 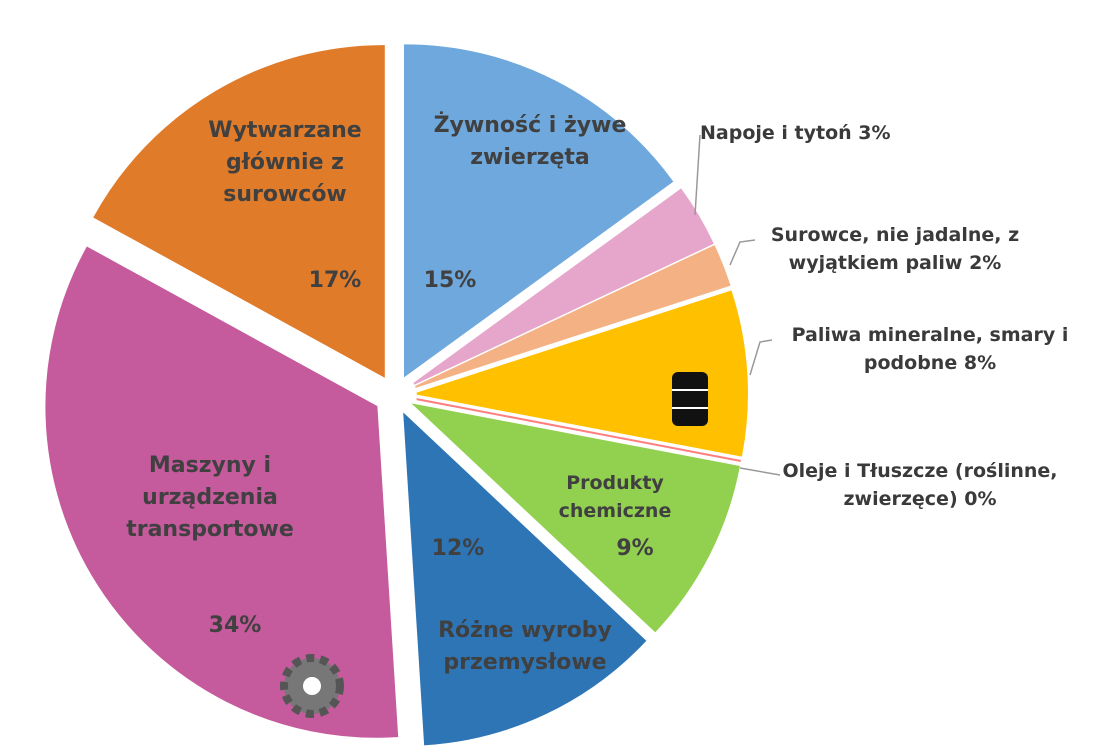 What do you see at coordinates (615, 497) in the screenshot?
I see `slice-label: Produkty chemiczne` at bounding box center [615, 497].